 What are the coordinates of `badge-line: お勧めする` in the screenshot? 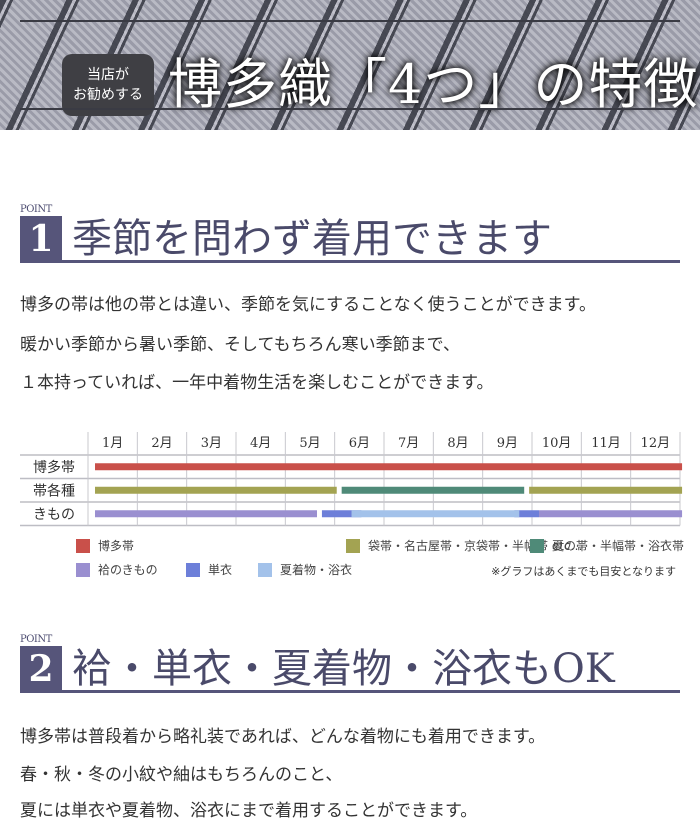 It's located at (108, 95).